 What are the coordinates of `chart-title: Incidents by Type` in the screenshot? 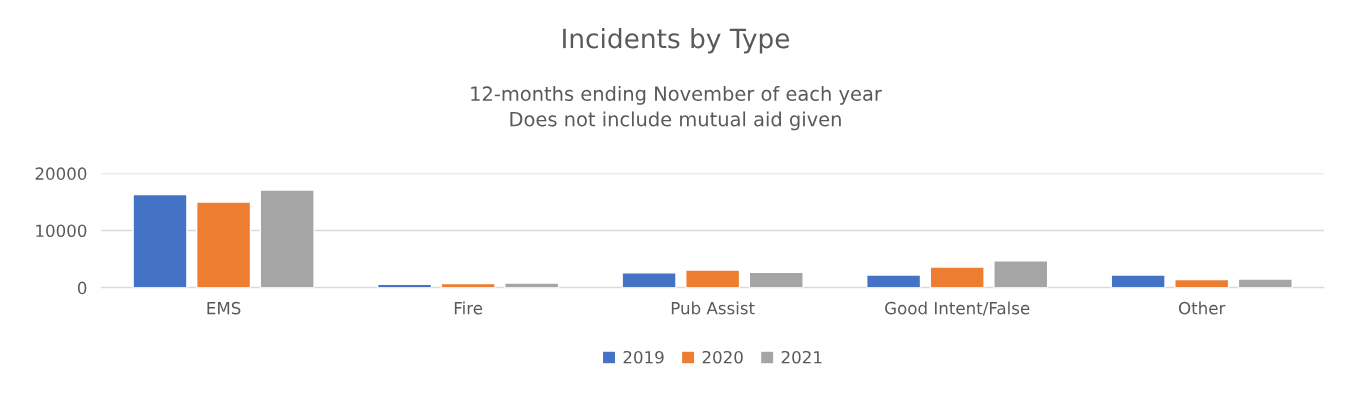 It's located at (676, 41).